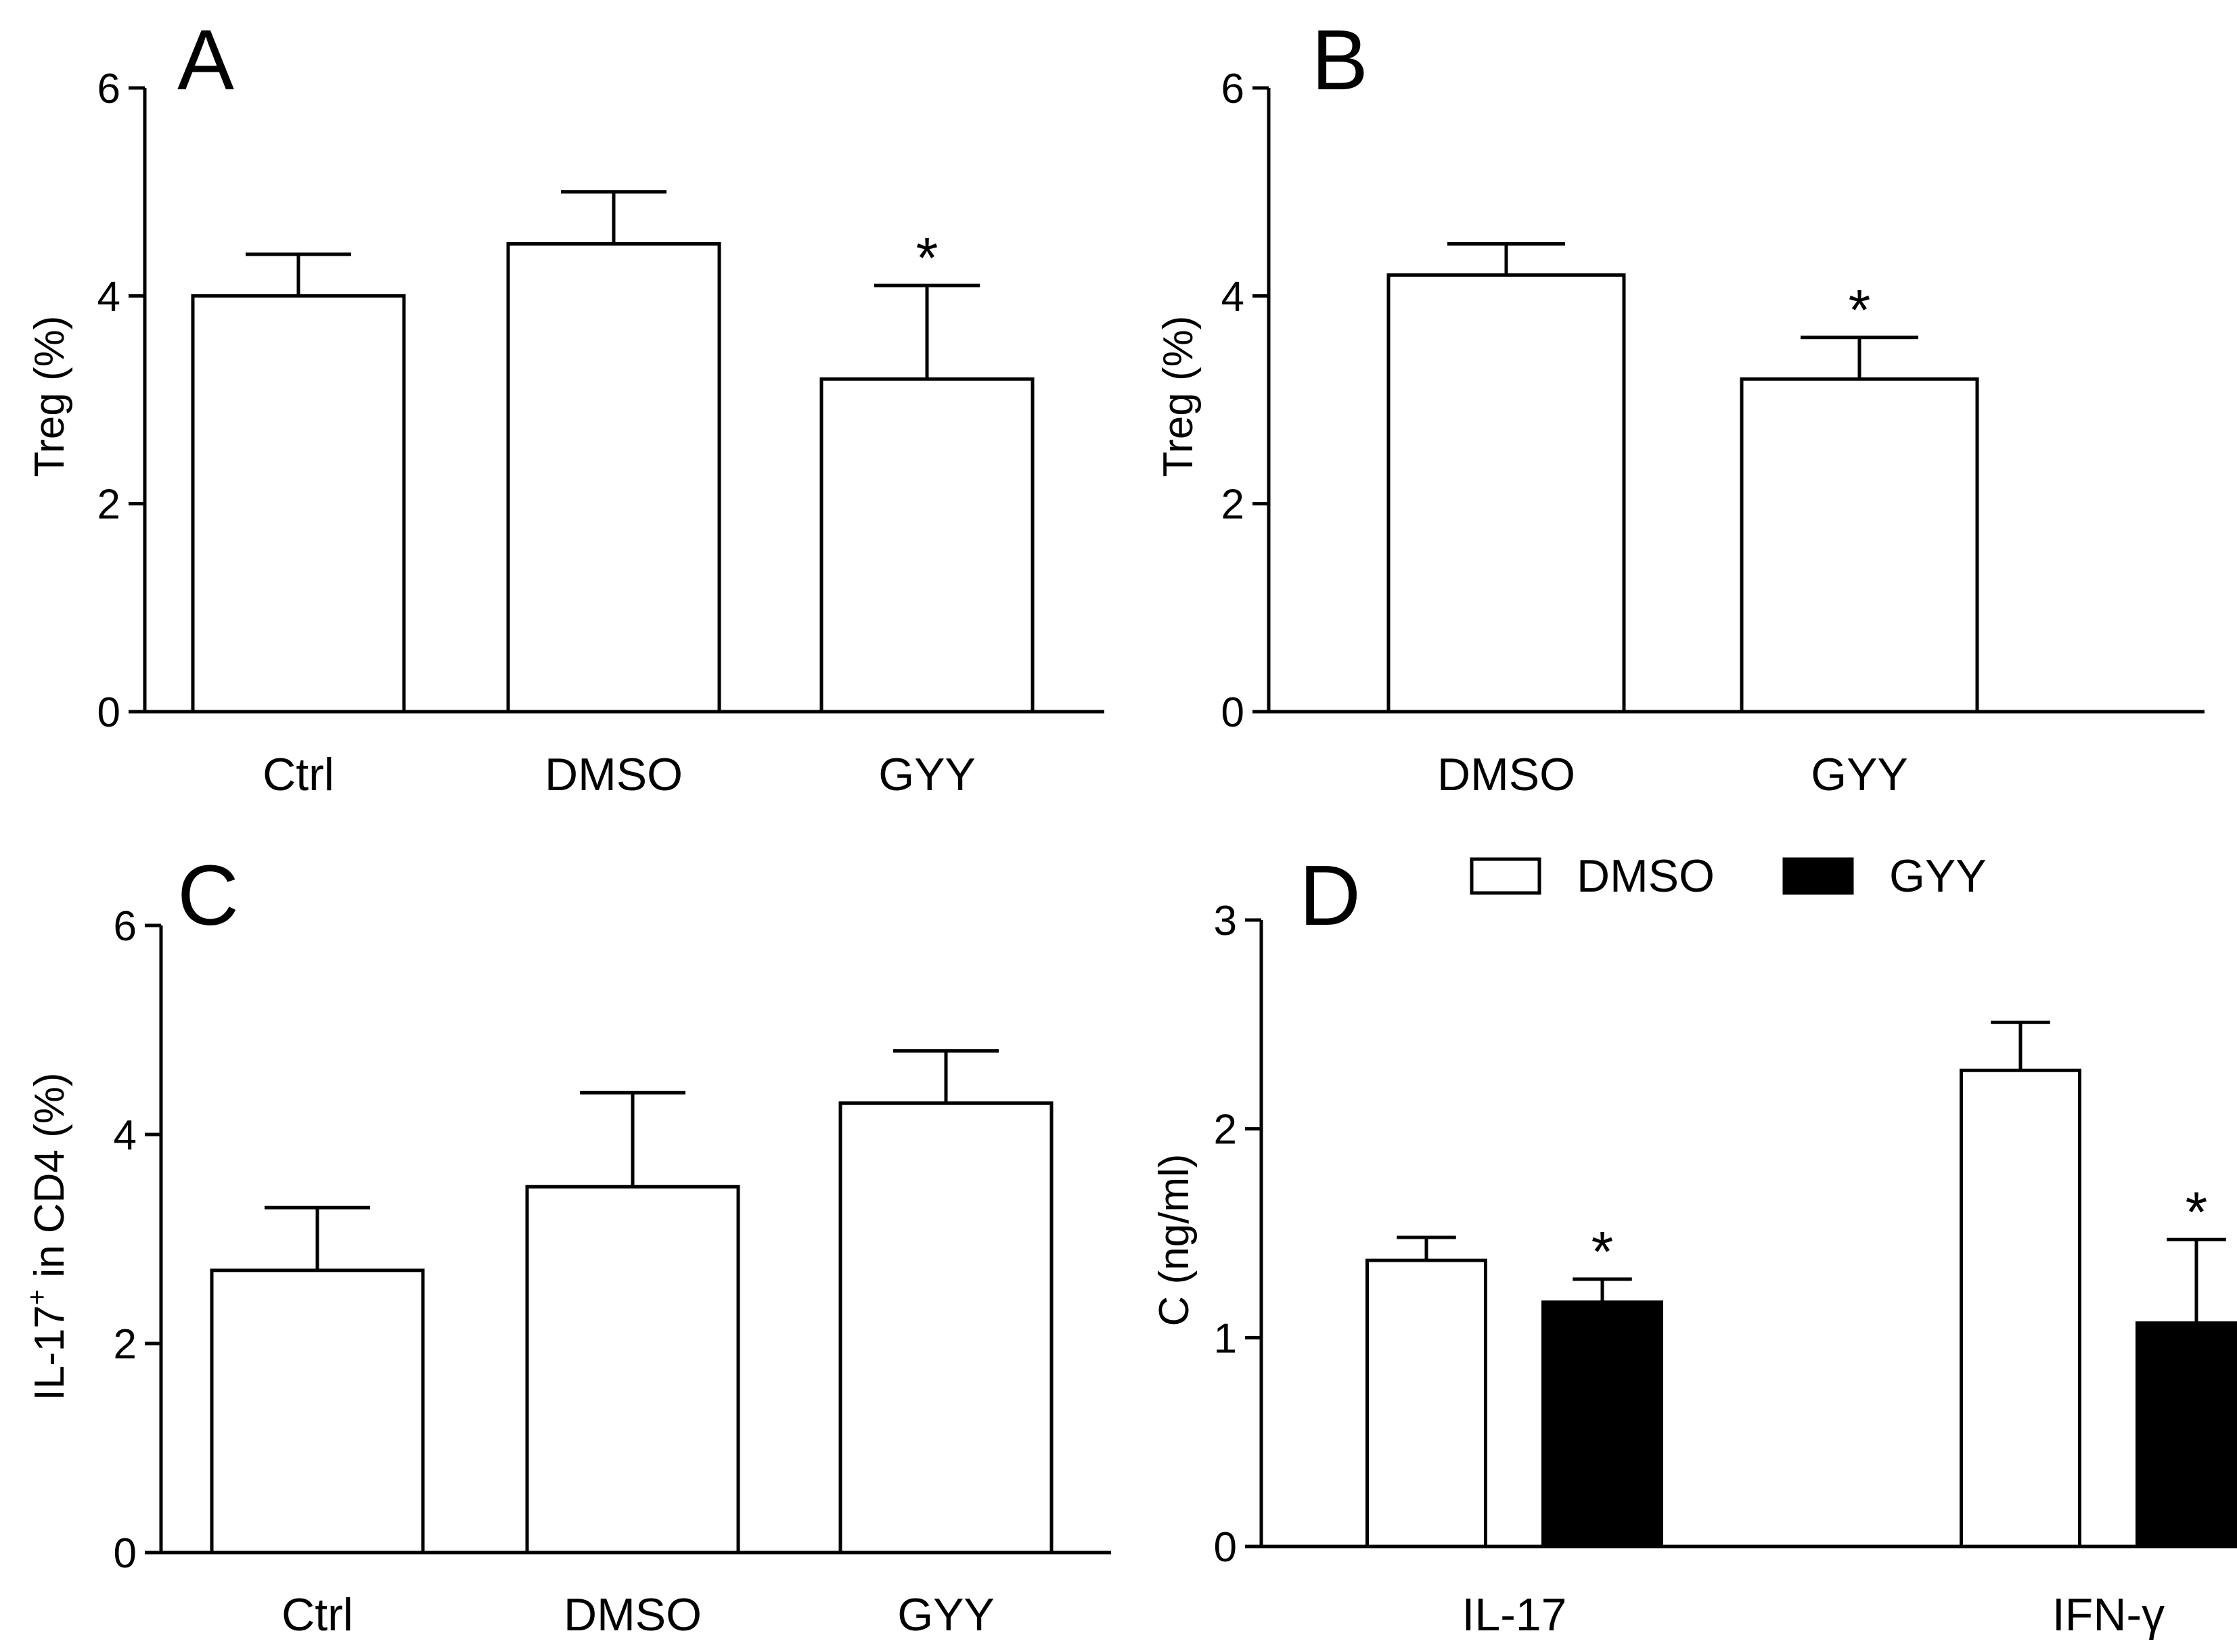 This screenshot has height=1652, width=2237. Describe the element at coordinates (614, 774) in the screenshot. I see `x-category-label-a-1: DMSO` at that location.